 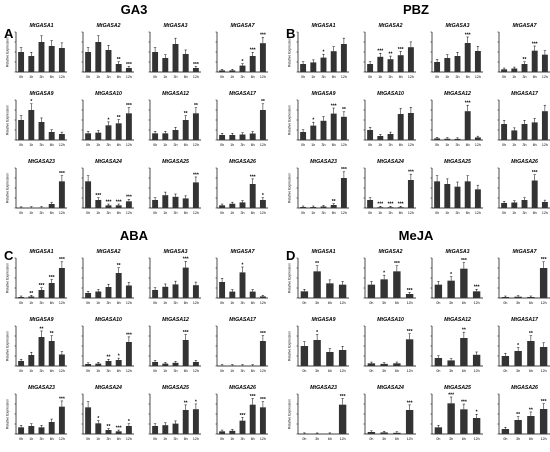 I want to click on gene-title: MtGASA17, so click(x=243, y=94).